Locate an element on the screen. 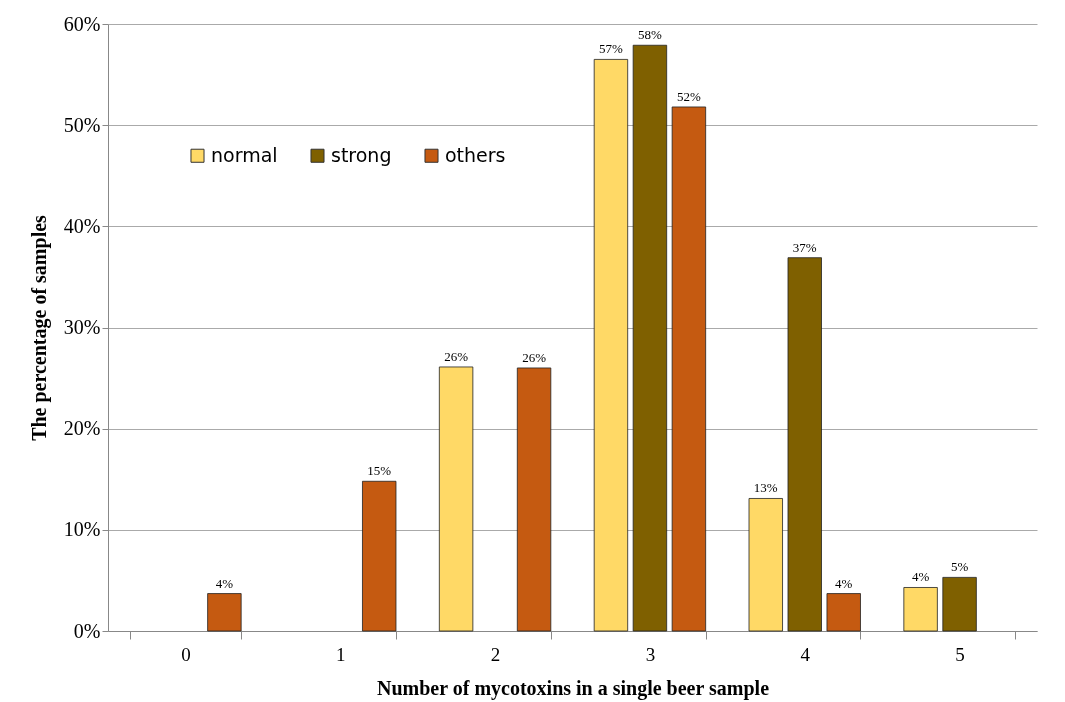 This screenshot has height=702, width=1065. y-tick-label: 0% is located at coordinates (87, 630).